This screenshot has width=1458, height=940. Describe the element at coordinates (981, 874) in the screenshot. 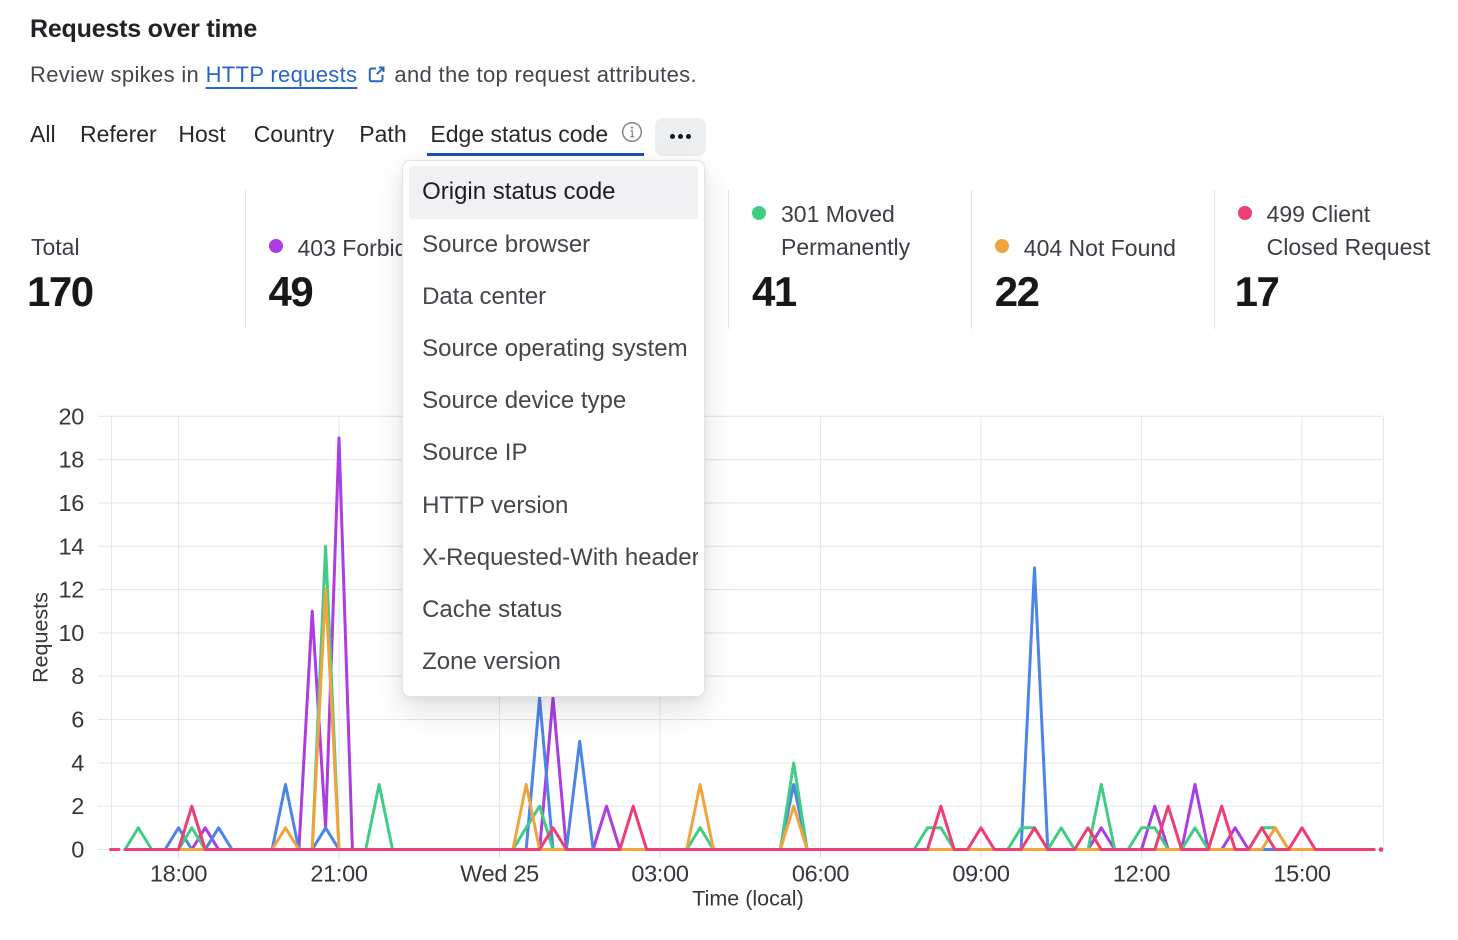

I see `svg-text: 09:00` at that location.